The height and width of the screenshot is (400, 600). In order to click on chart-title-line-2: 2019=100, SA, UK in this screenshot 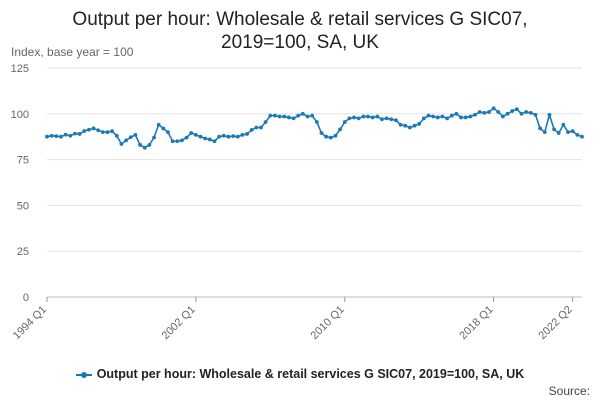, I will do `click(300, 42)`.